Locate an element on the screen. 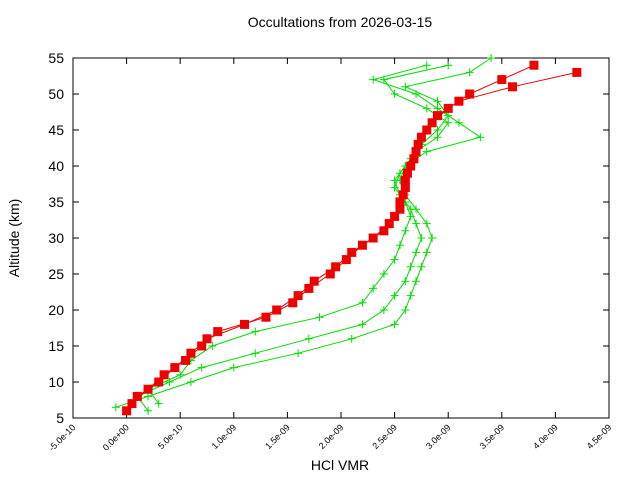 The height and width of the screenshot is (485, 640). chart-title: Occultations from 2026-03-15 is located at coordinates (340, 22).